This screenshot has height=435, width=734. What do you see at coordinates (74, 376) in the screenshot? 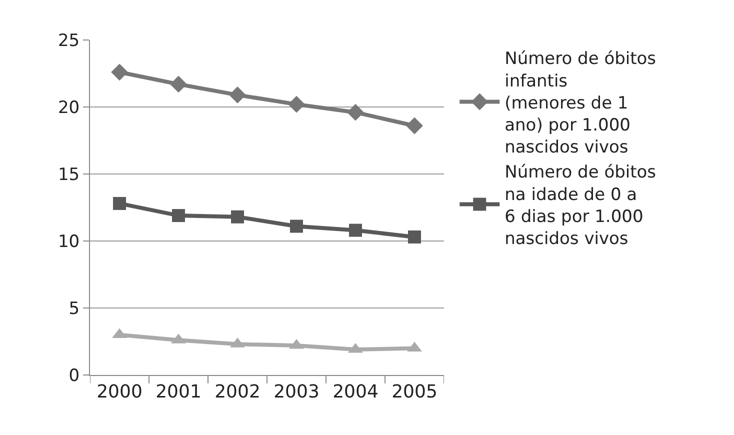
I see `y-tick-label: 0` at bounding box center [74, 376].